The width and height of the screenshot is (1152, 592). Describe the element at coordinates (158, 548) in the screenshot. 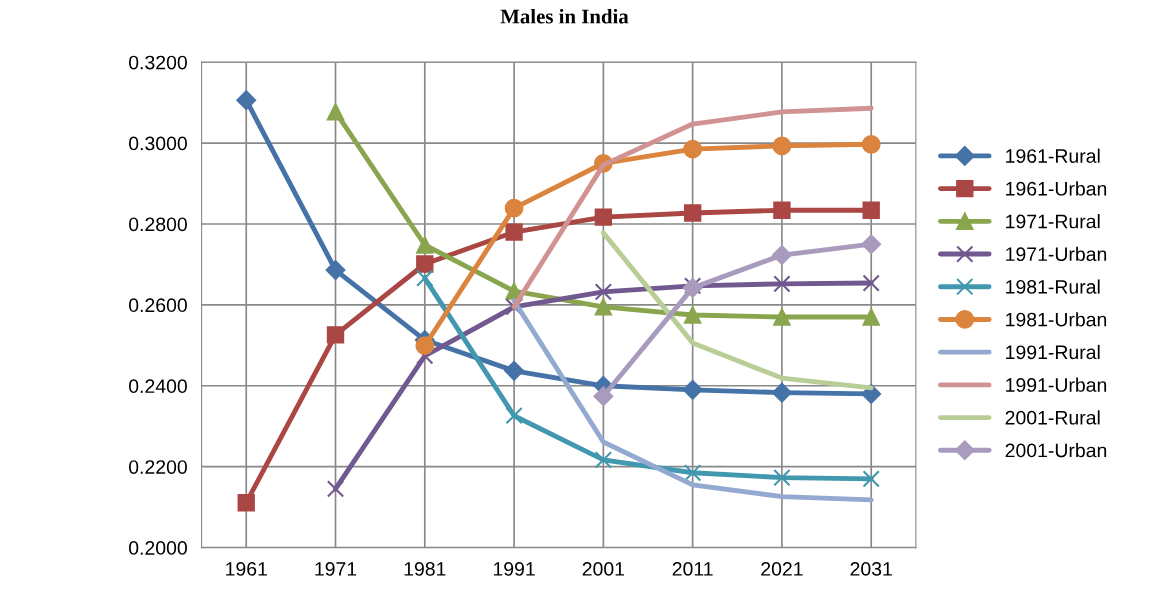

I see `y-tick-label: 0.2000` at that location.